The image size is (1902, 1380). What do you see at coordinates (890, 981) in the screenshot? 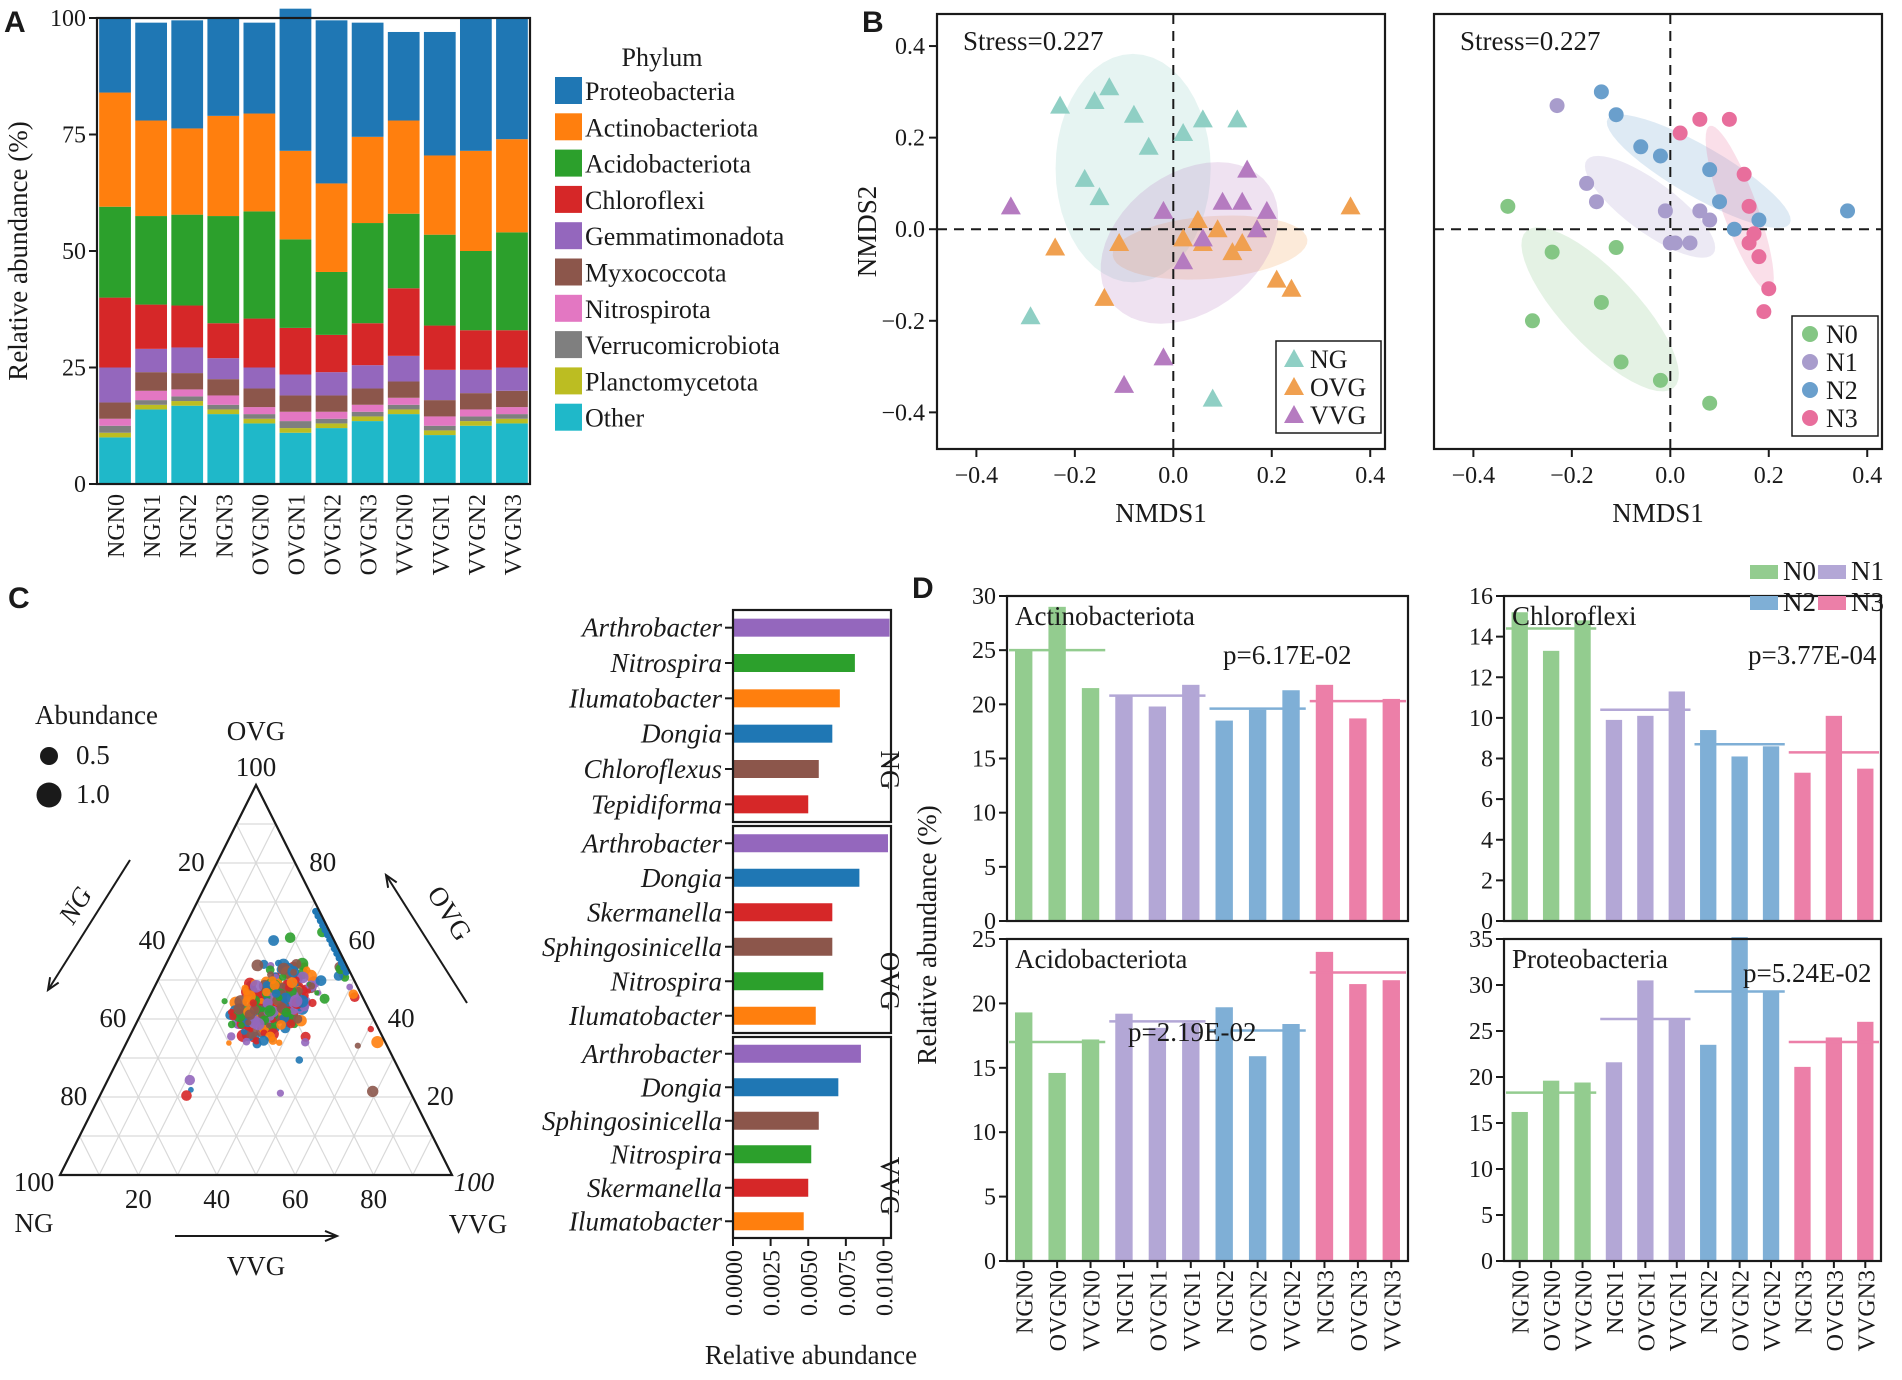
I see `group-label: OVG` at bounding box center [890, 981].